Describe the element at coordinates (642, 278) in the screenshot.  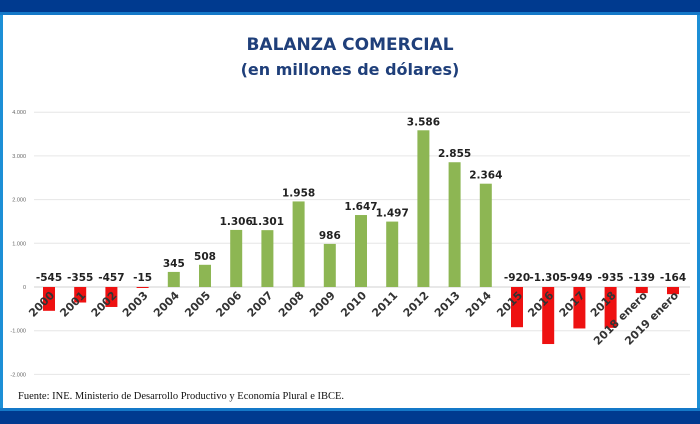
I see `value-label: -139` at that location.